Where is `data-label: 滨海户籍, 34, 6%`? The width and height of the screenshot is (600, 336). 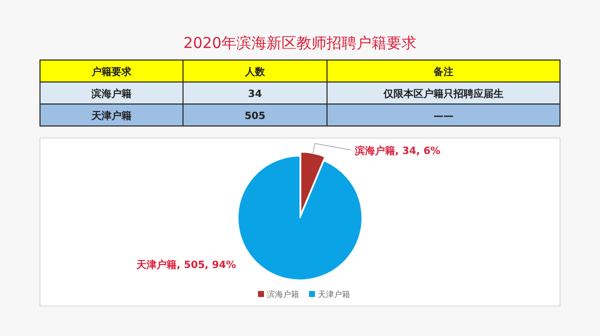 data-label: 滨海户籍, 34, 6% is located at coordinates (397, 151).